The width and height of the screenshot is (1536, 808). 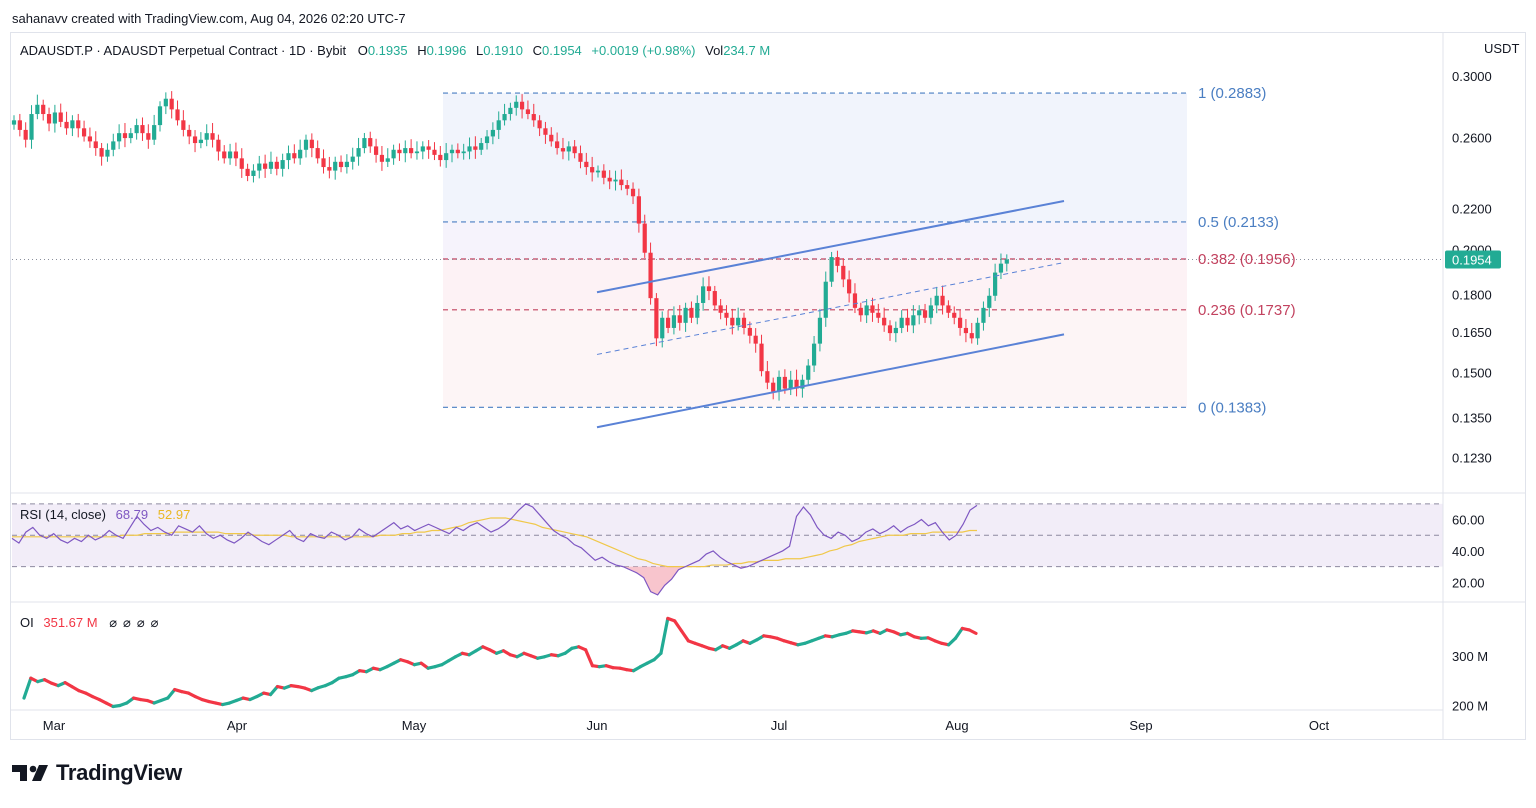 What do you see at coordinates (1232, 407) in the screenshot?
I see `fib-level-label: 0 (0.1383)` at bounding box center [1232, 407].